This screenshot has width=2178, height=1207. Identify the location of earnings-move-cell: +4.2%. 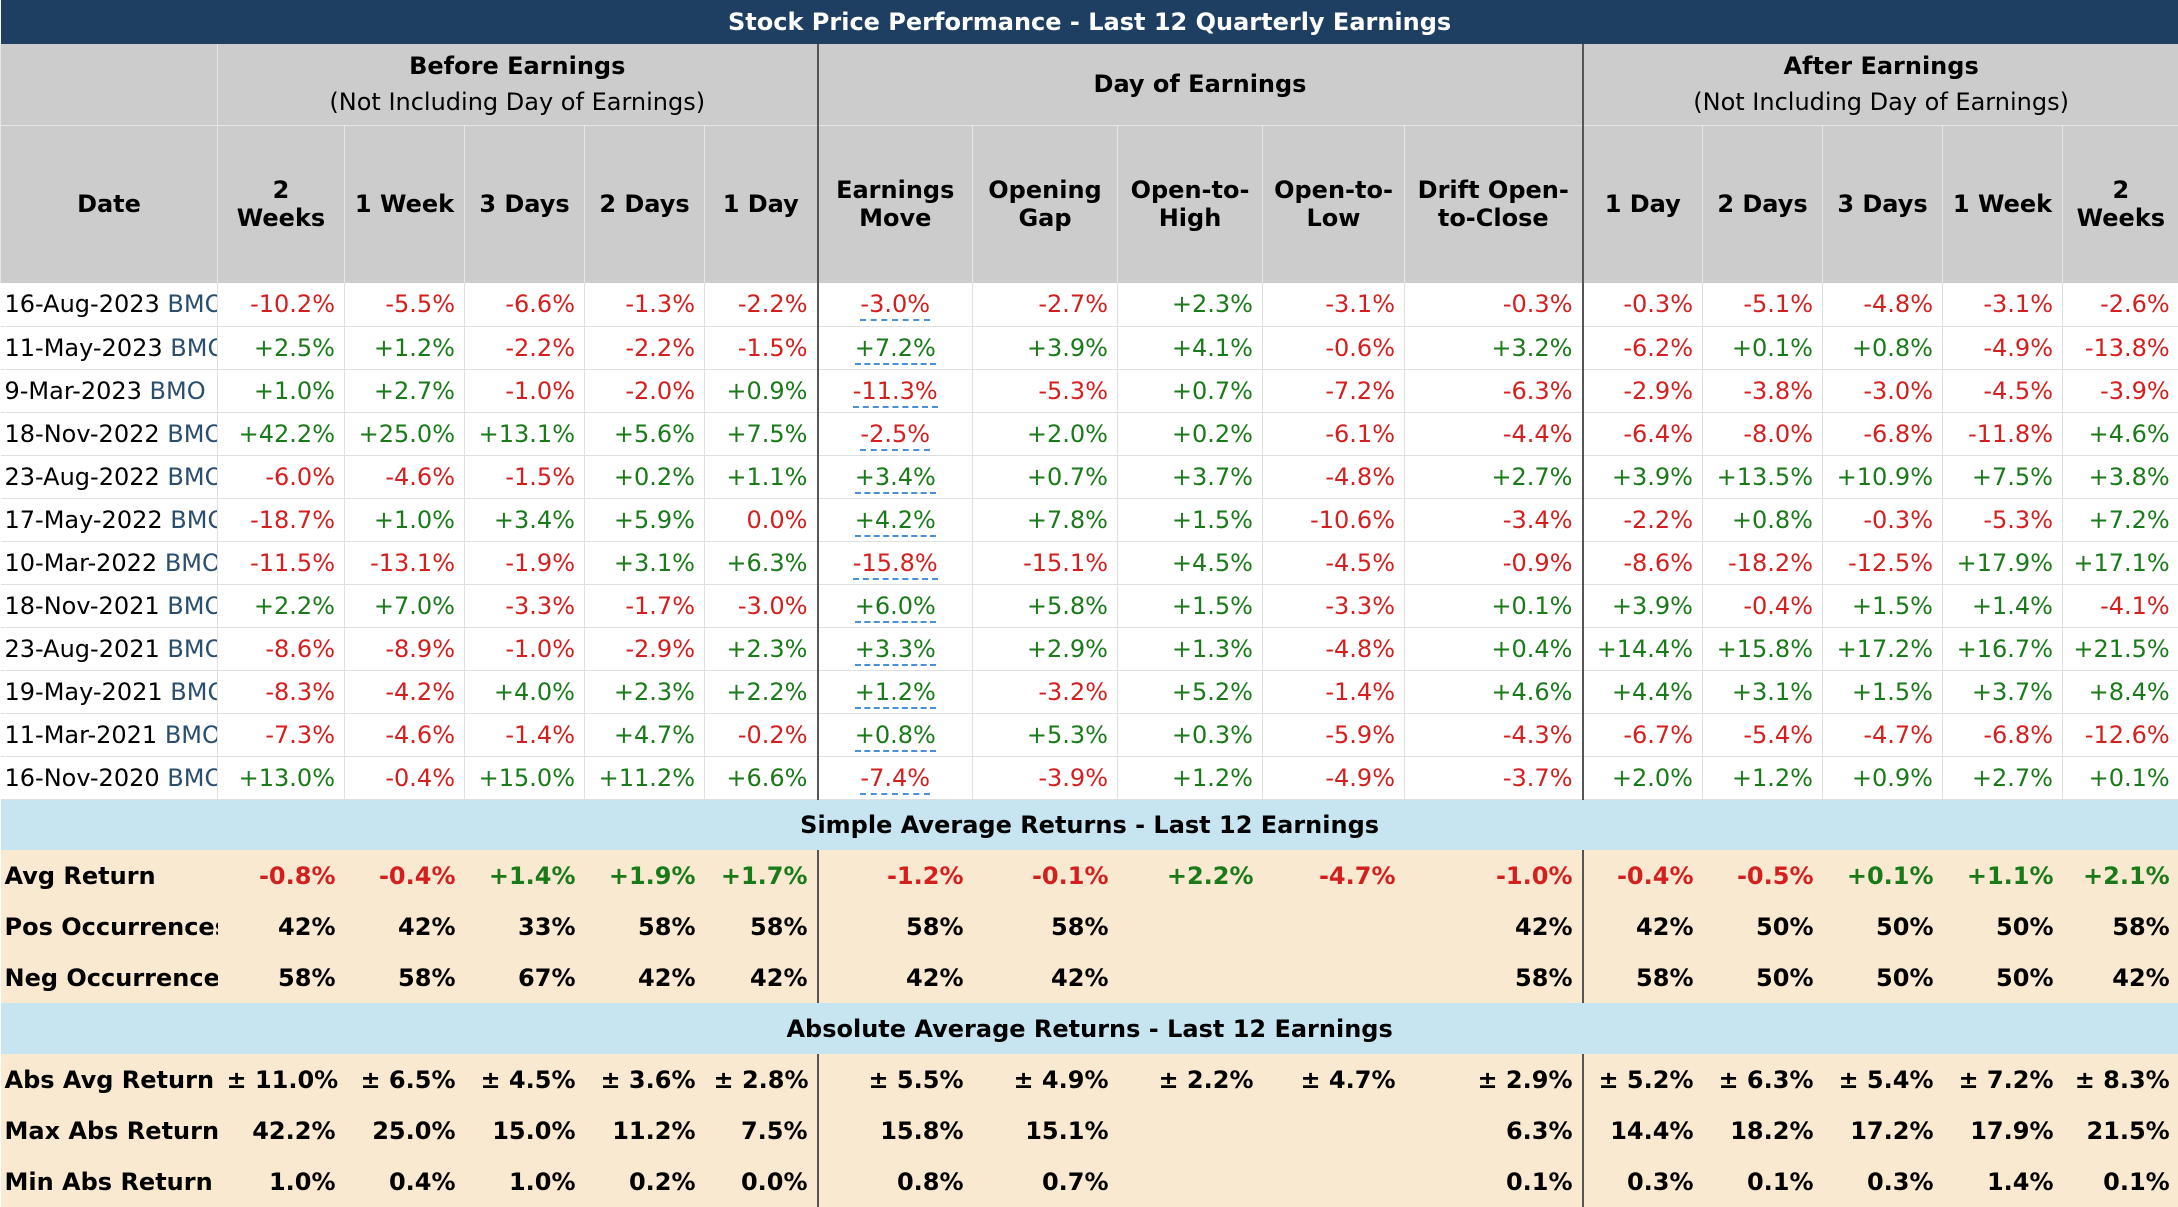
(895, 519).